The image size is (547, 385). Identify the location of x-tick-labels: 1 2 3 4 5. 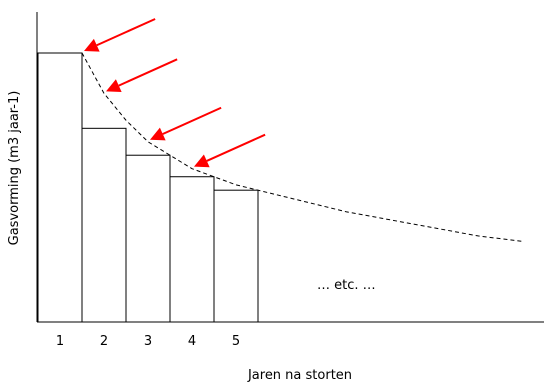
(148, 341).